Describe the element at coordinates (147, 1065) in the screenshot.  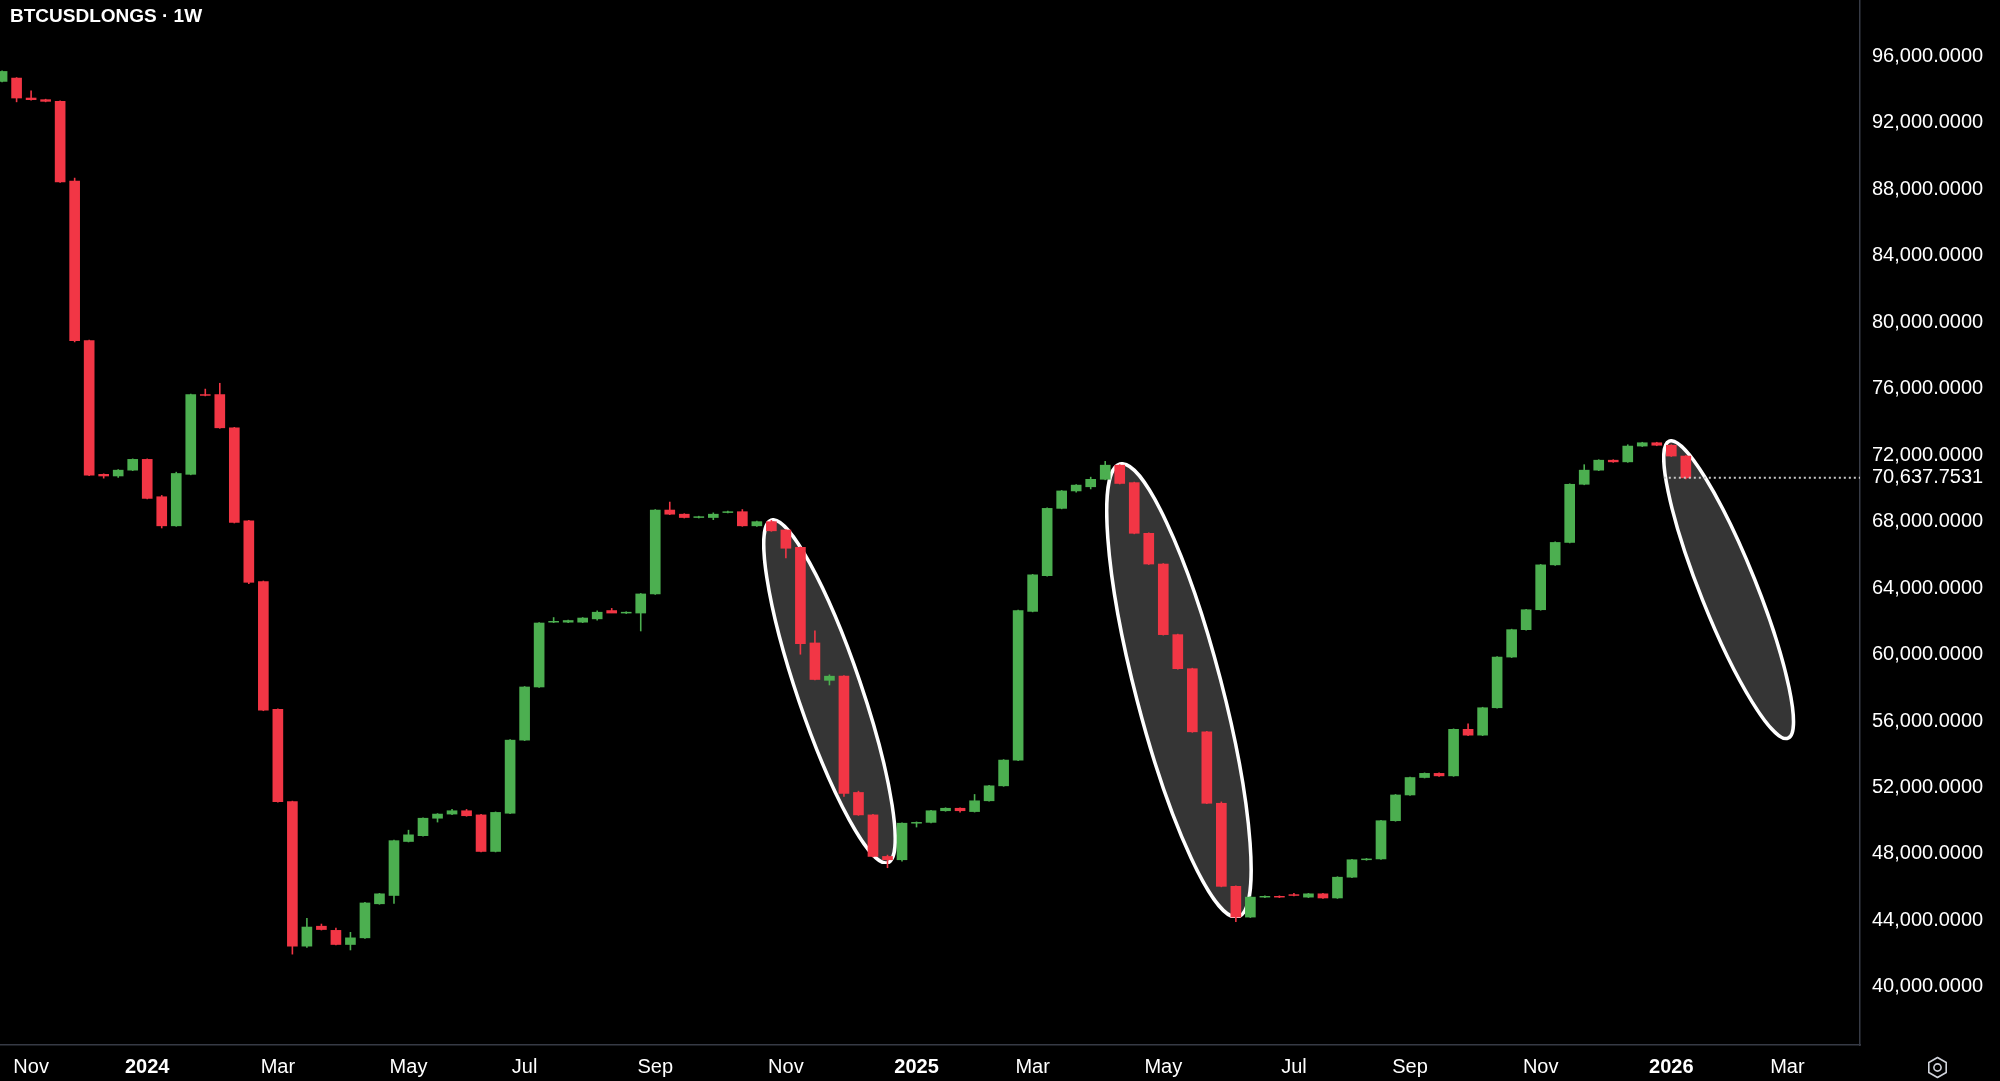
I see `x-tick-label: 2024` at that location.